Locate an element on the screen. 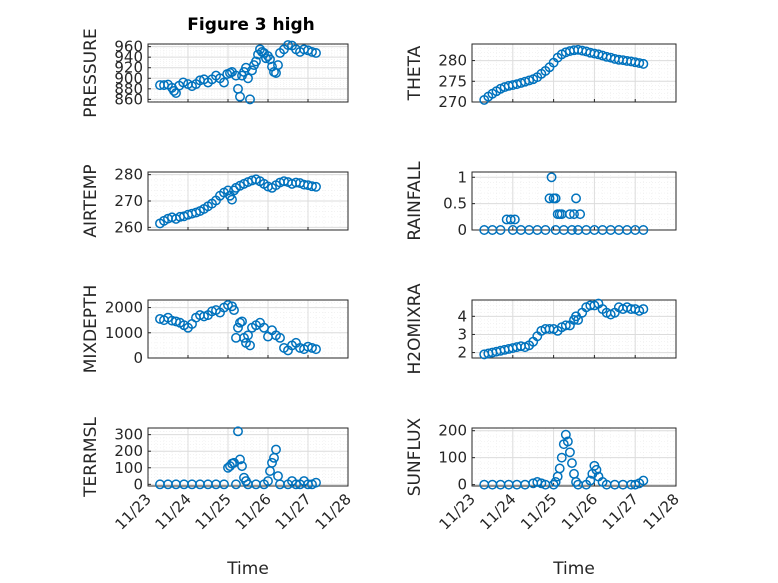 This screenshot has width=778, height=583. y-tick-label: 4 is located at coordinates (462, 316).